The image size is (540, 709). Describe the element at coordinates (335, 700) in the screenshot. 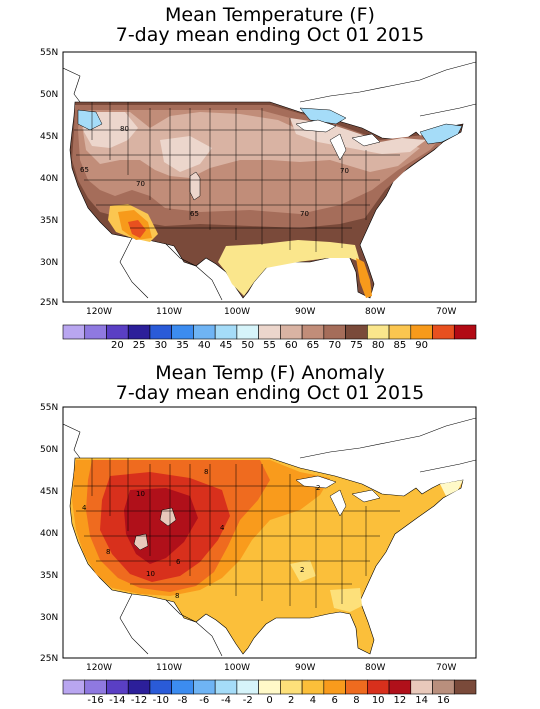

I see `colorbar-label: 6` at that location.